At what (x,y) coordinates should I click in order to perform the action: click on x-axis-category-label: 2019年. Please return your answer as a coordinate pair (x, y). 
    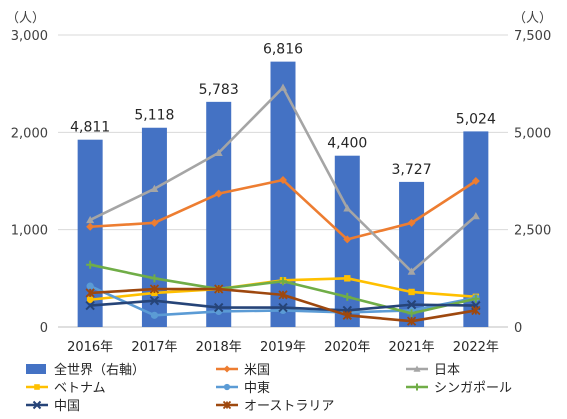
    Looking at the image, I should click on (283, 347).